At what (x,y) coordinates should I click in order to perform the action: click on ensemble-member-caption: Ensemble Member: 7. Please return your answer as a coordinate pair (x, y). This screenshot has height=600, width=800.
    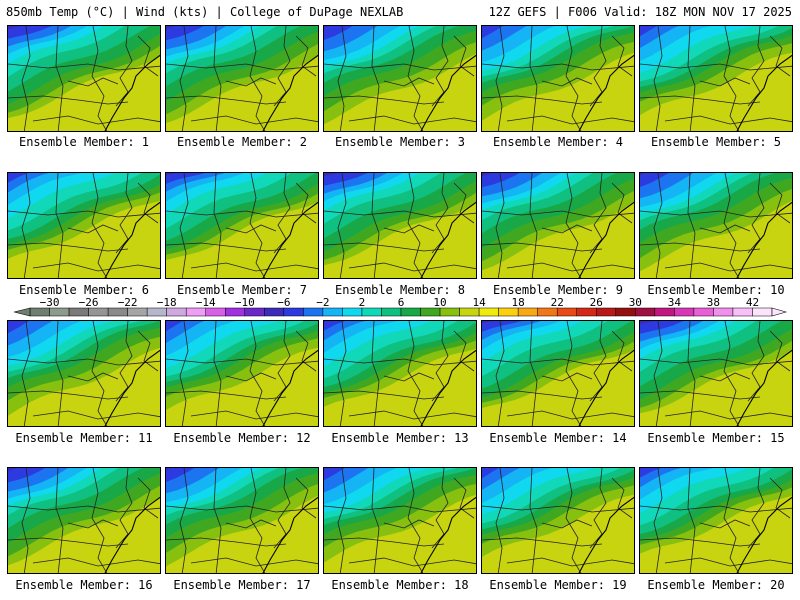
    Looking at the image, I should click on (242, 290).